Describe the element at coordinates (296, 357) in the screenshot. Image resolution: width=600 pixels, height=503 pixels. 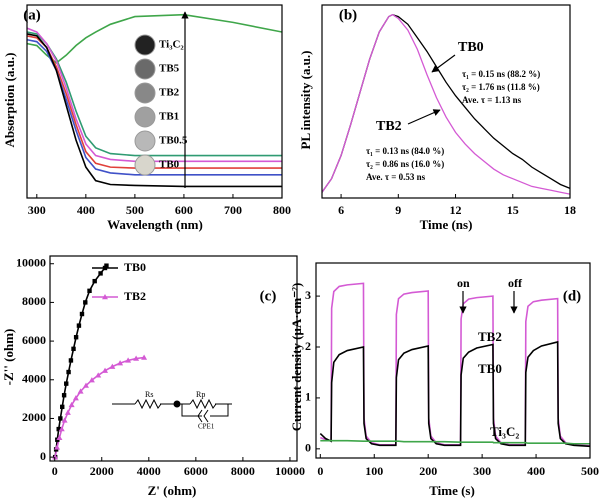
I see `y-axis-label: Current density (μA·cm⁻²)` at that location.